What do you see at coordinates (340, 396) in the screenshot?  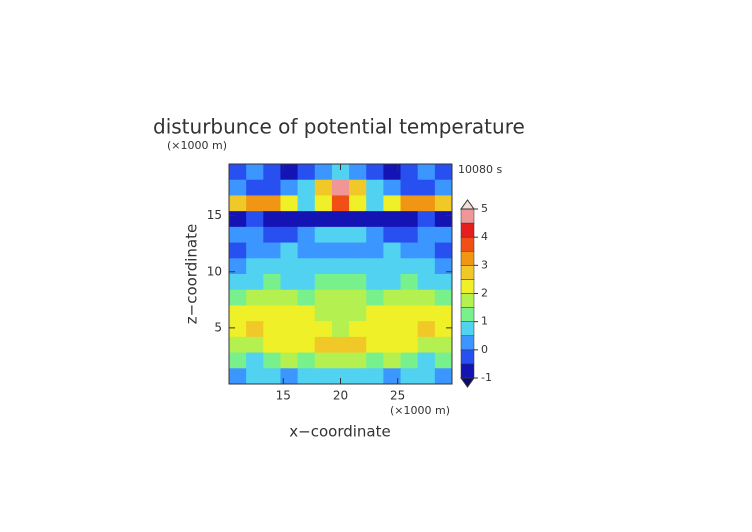 I see `x-tick-label: 20` at bounding box center [340, 396].